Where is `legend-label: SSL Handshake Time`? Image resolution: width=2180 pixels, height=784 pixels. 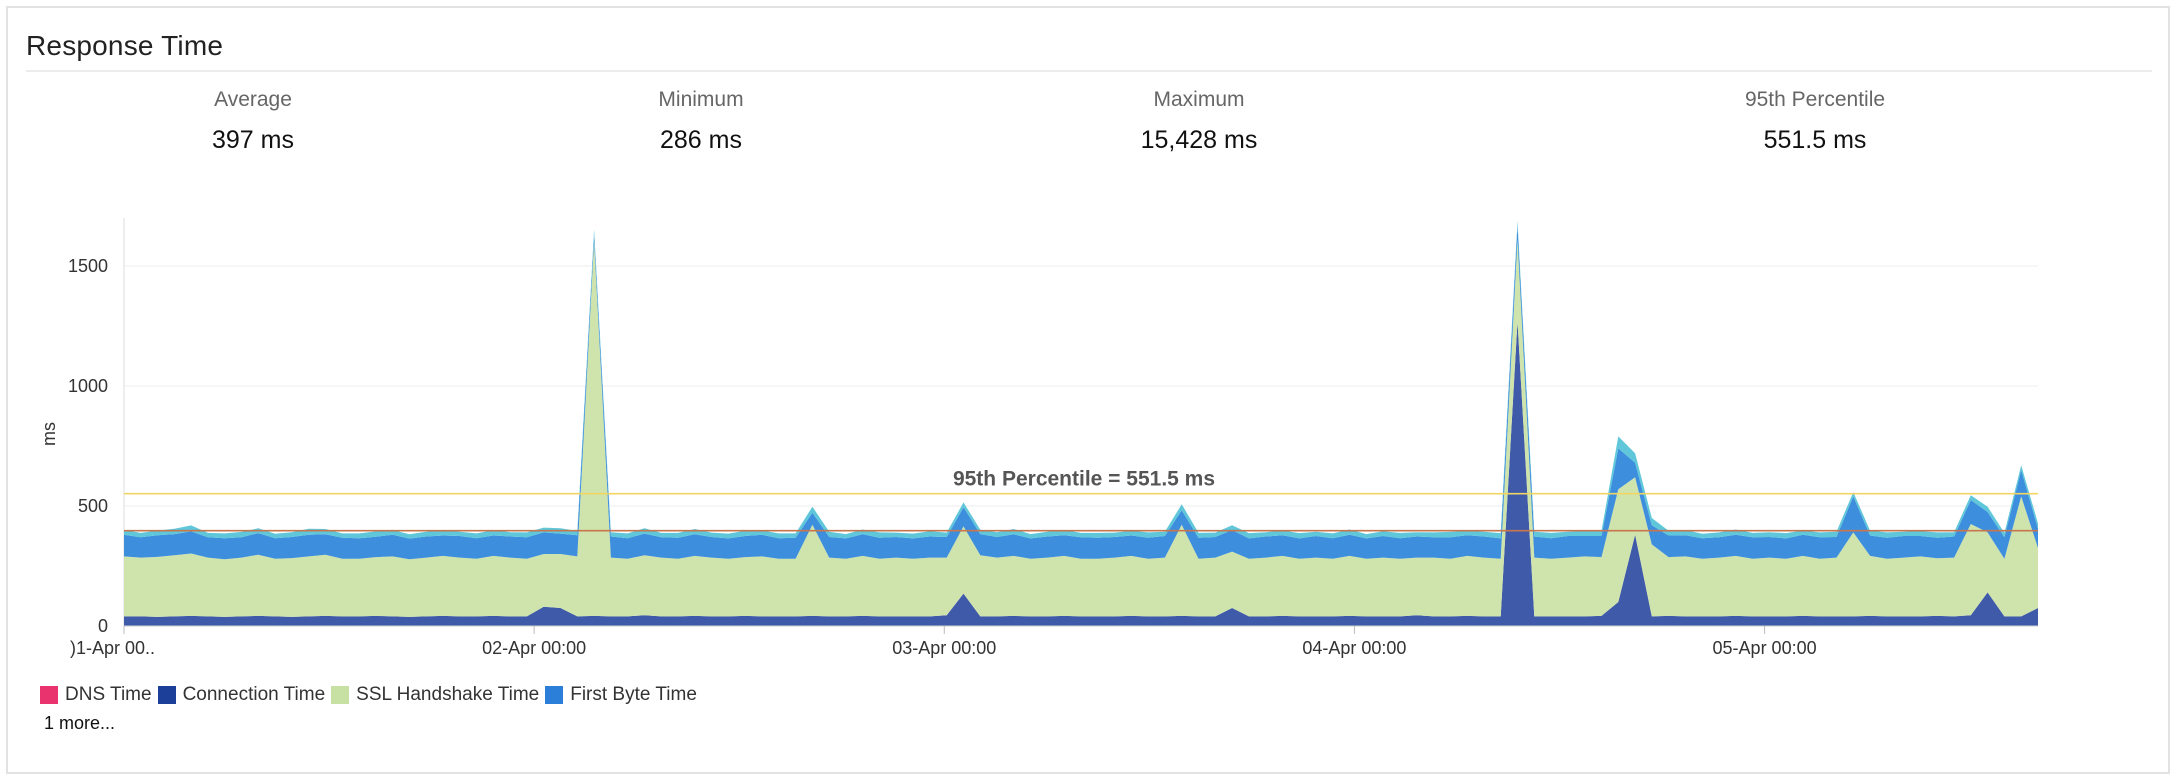
legend-label: SSL Handshake Time is located at coordinates (448, 694).